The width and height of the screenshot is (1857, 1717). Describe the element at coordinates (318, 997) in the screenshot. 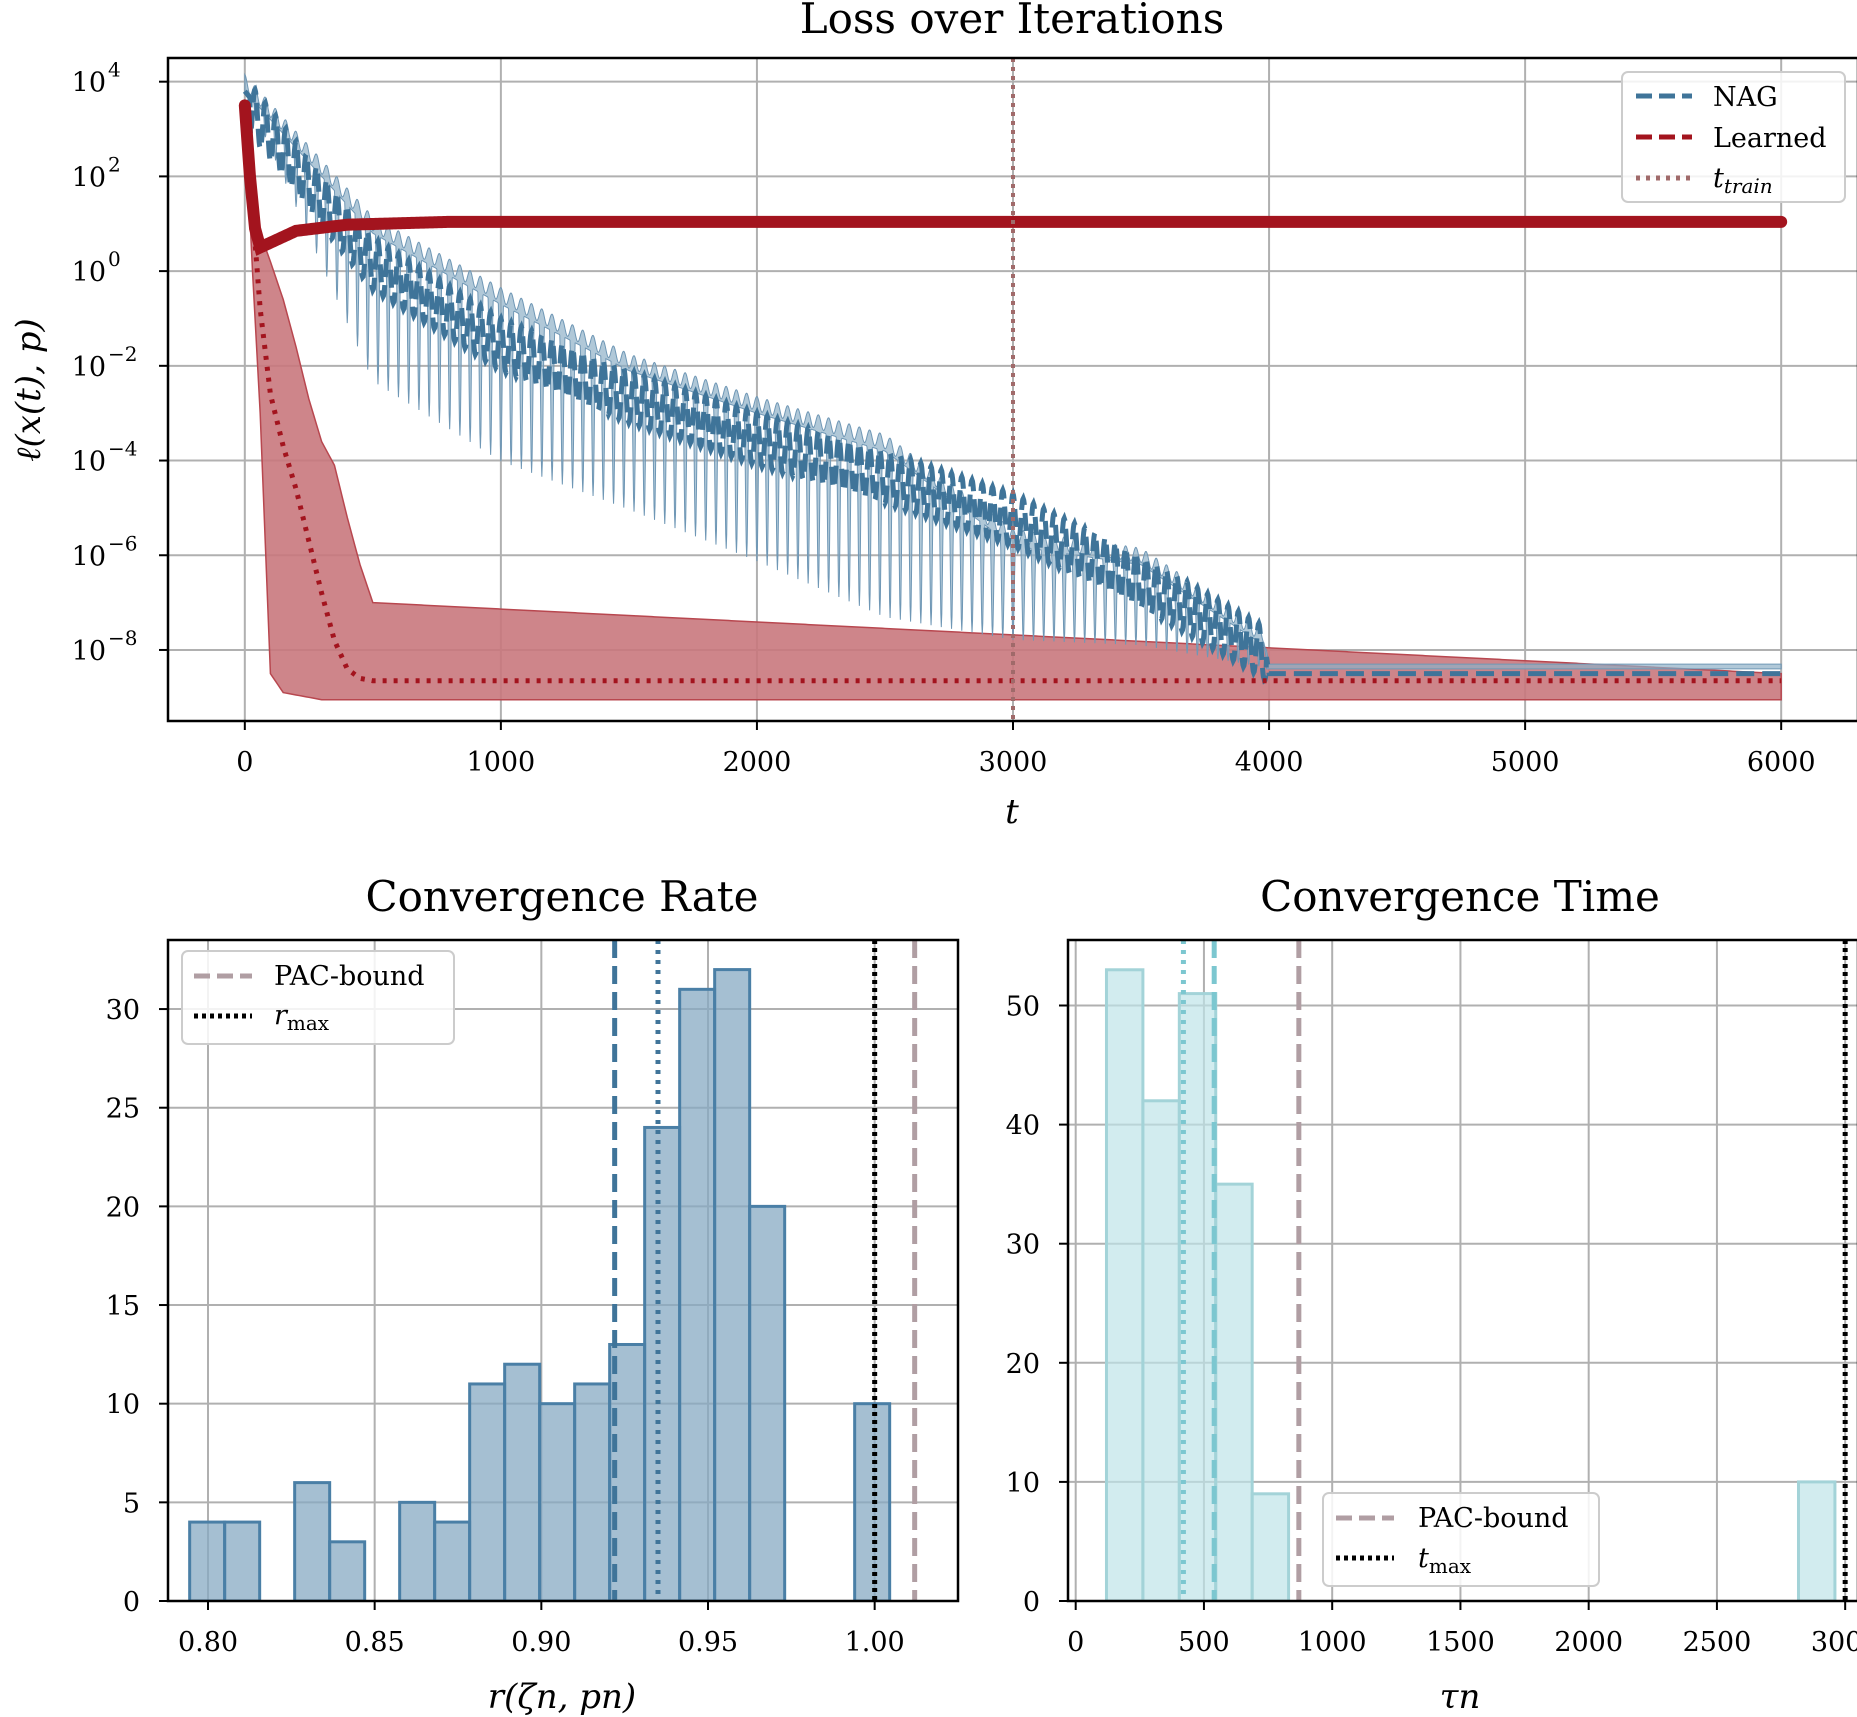

I see `rate-legend: PAC-bound rmax` at that location.